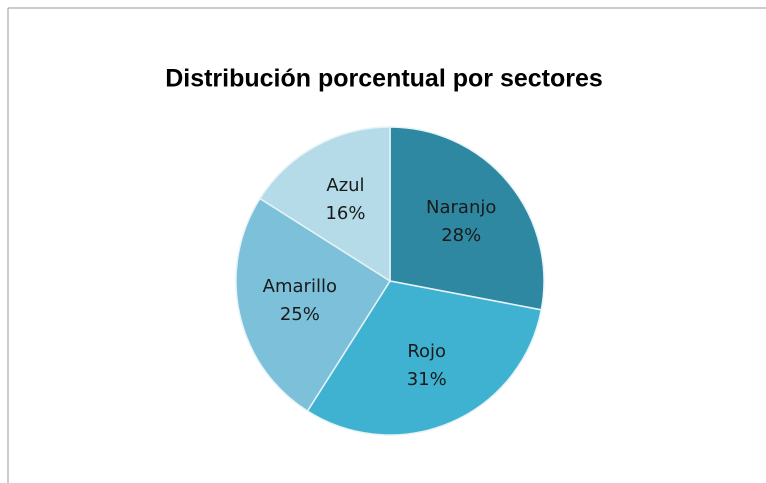  I want to click on slice-category-label: Amarillo, so click(300, 286).